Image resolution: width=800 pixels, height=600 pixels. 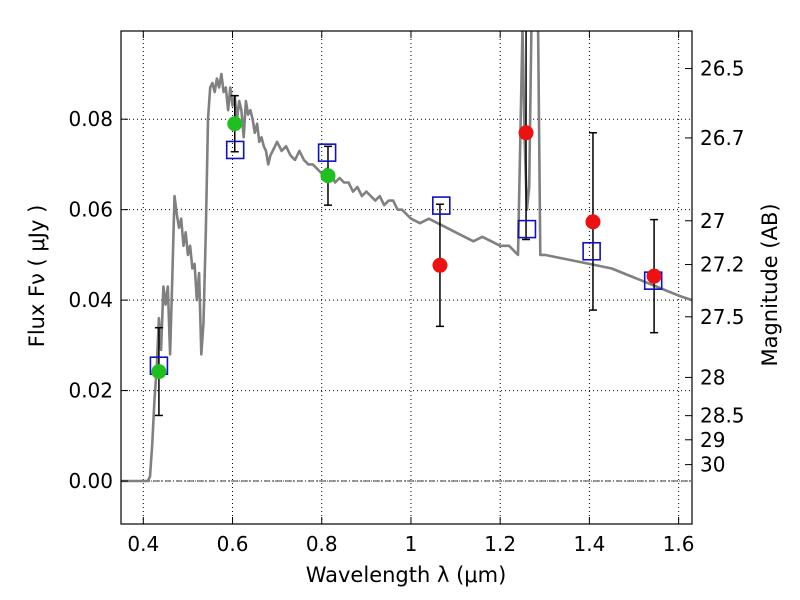 What do you see at coordinates (679, 544) in the screenshot?
I see `x-tick-label: 1.6` at bounding box center [679, 544].